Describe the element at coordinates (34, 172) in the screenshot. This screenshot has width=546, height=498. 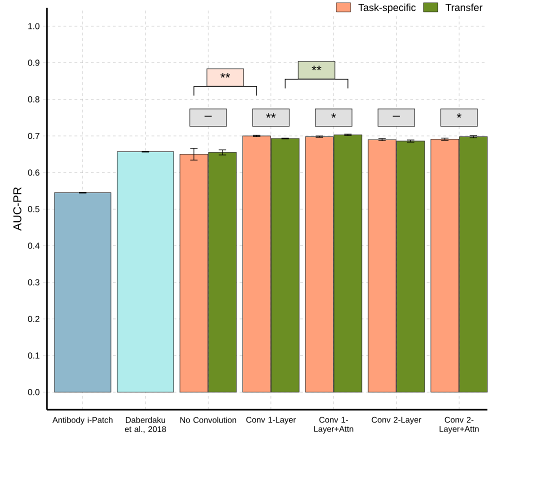
I see `y-tick-label: 0.6` at that location.